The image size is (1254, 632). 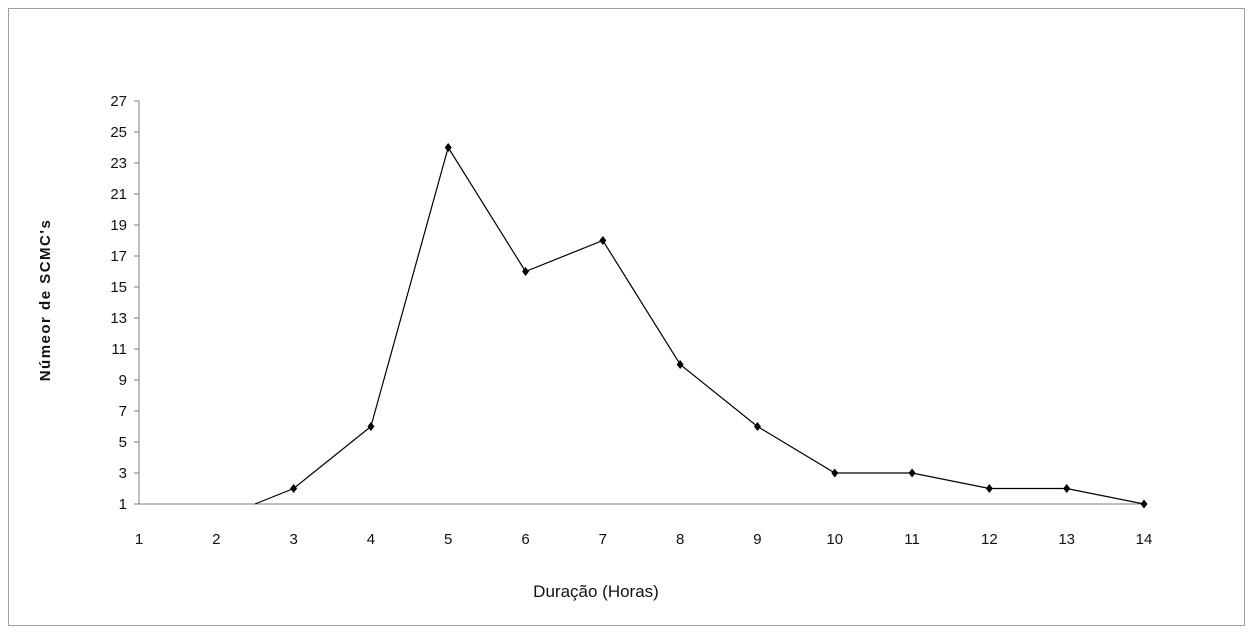 I want to click on x-tick-label: 14, so click(x=1144, y=539).